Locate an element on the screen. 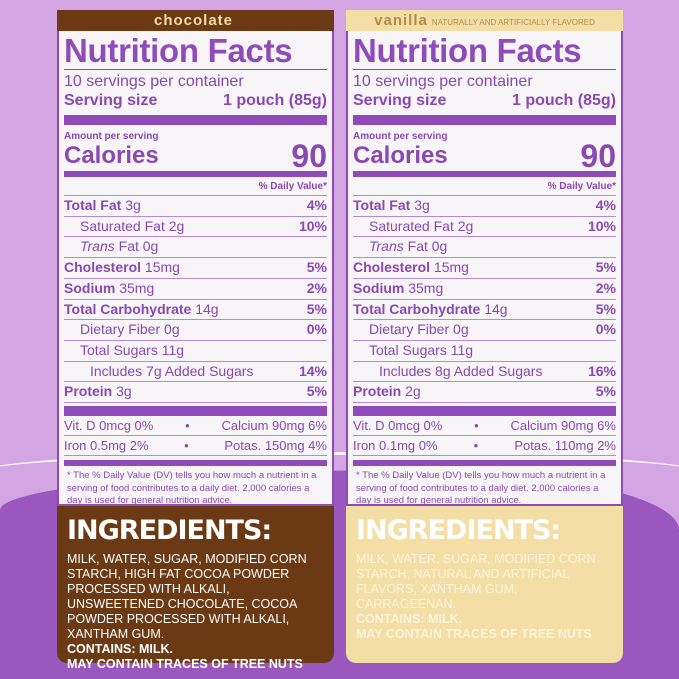 The width and height of the screenshot is (679, 679). nutrient-name: Trans Fat 0g is located at coordinates (111, 247).